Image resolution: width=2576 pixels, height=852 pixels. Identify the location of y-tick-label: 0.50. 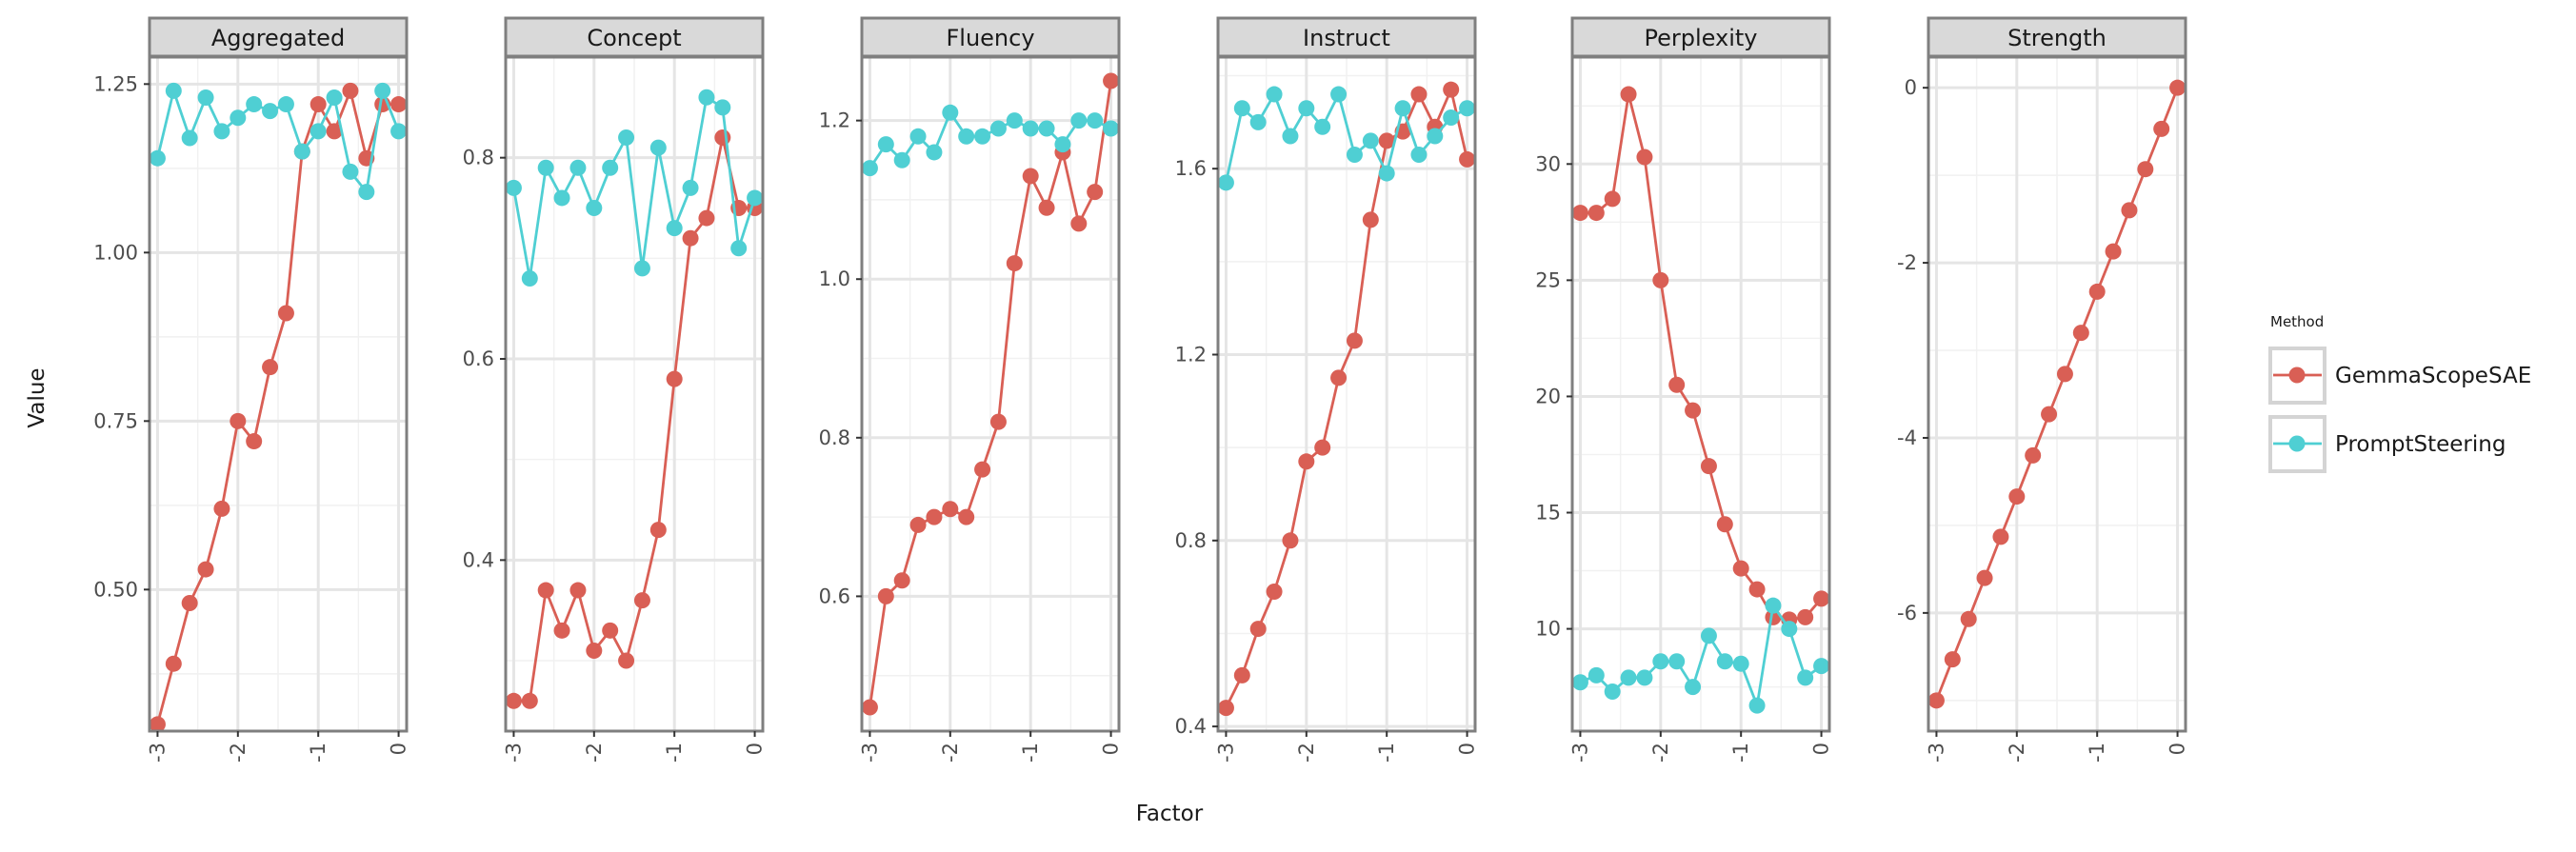
(115, 589).